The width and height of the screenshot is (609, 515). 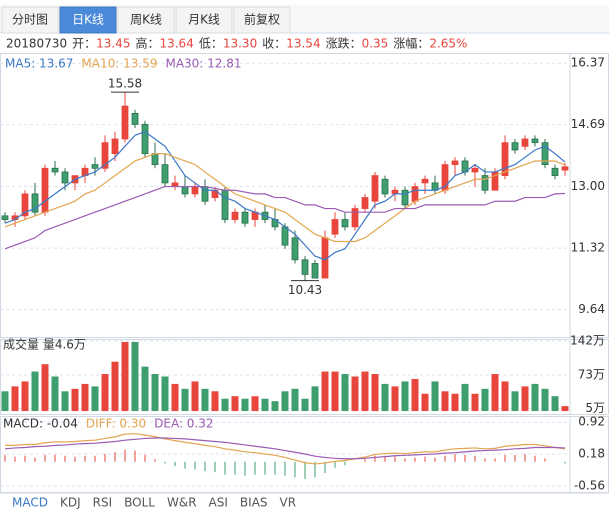 I want to click on info-label: 高：, so click(x=147, y=43).